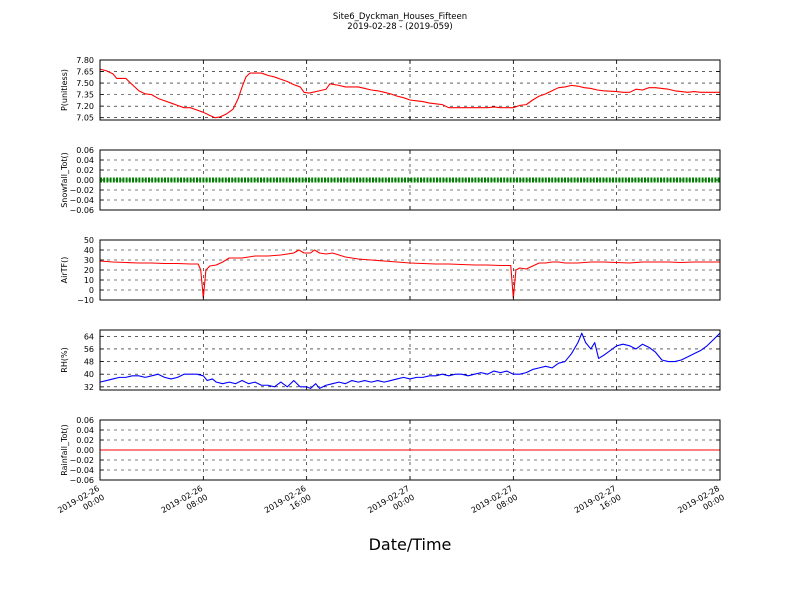  Describe the element at coordinates (89, 387) in the screenshot. I see `y-tick-label: 32` at that location.